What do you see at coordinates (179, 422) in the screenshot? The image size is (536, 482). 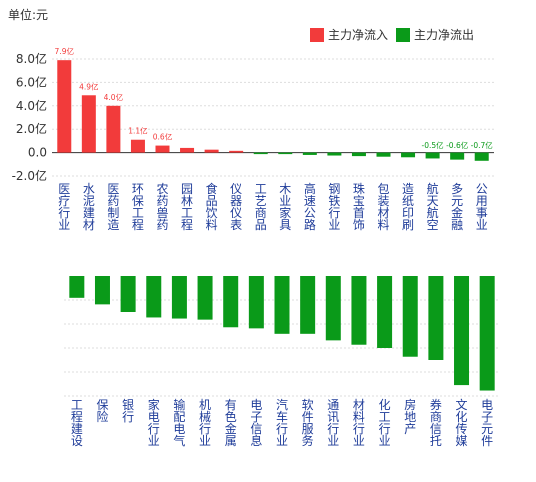 I see `category-label: 输配电气` at bounding box center [179, 422].